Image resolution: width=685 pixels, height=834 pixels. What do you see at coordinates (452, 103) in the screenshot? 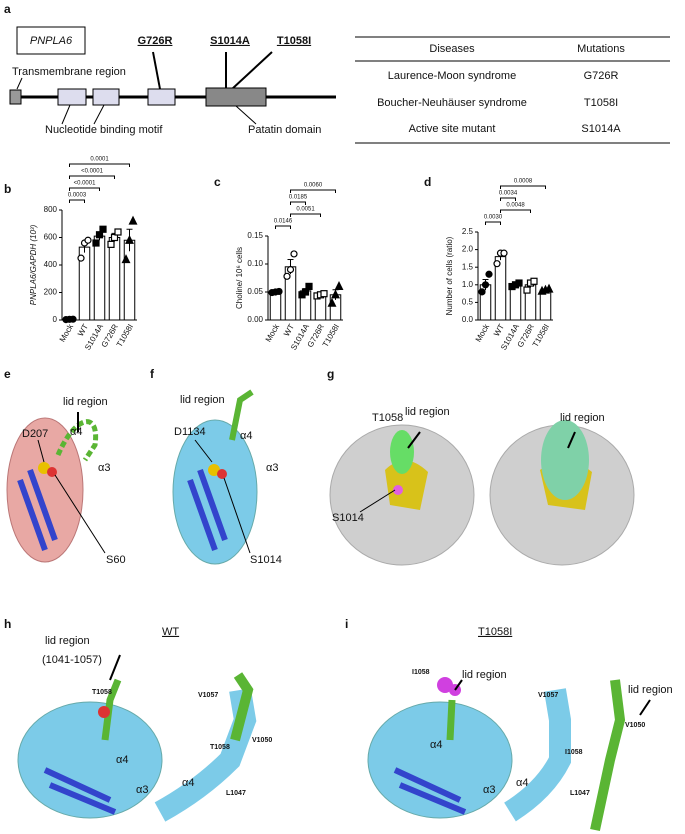
I see `table-cell: Boucher-Neuhäuser syndrome` at bounding box center [452, 103].